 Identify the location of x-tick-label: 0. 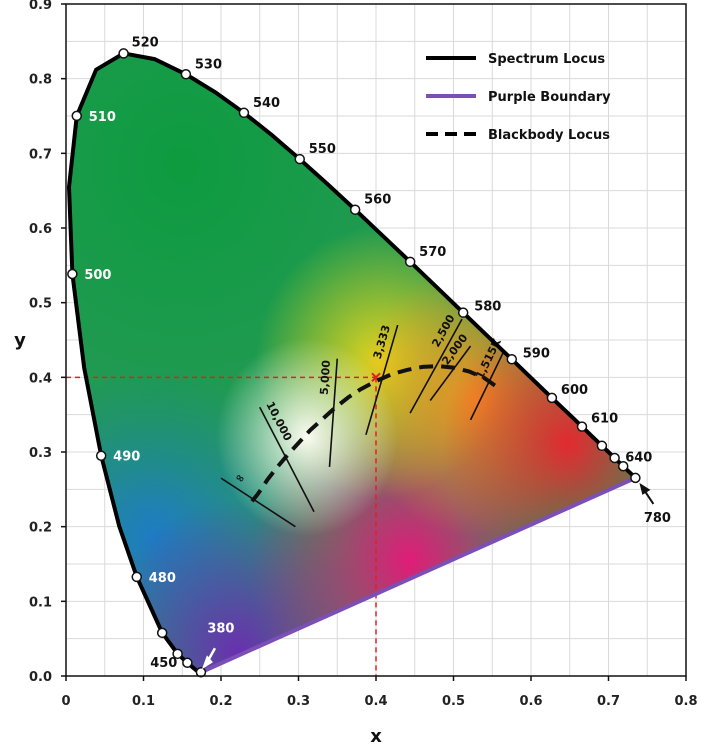
(65, 701).